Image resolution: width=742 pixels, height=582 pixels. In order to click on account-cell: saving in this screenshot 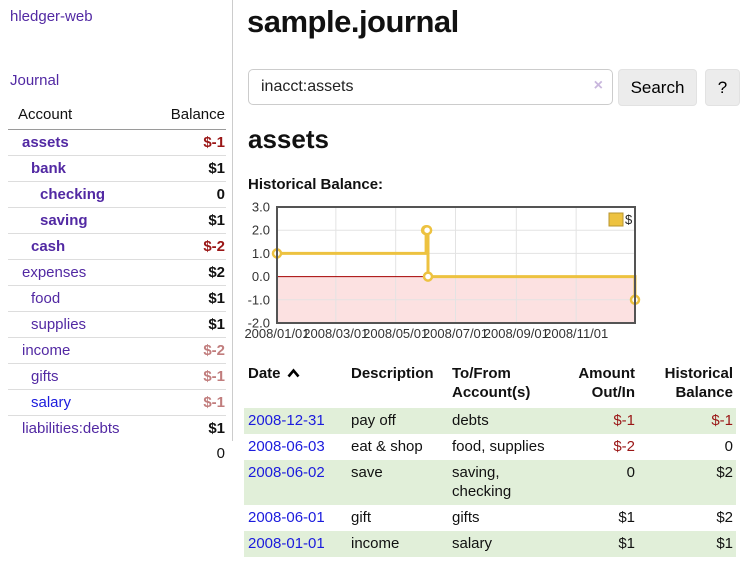, I will do `click(77, 221)`.